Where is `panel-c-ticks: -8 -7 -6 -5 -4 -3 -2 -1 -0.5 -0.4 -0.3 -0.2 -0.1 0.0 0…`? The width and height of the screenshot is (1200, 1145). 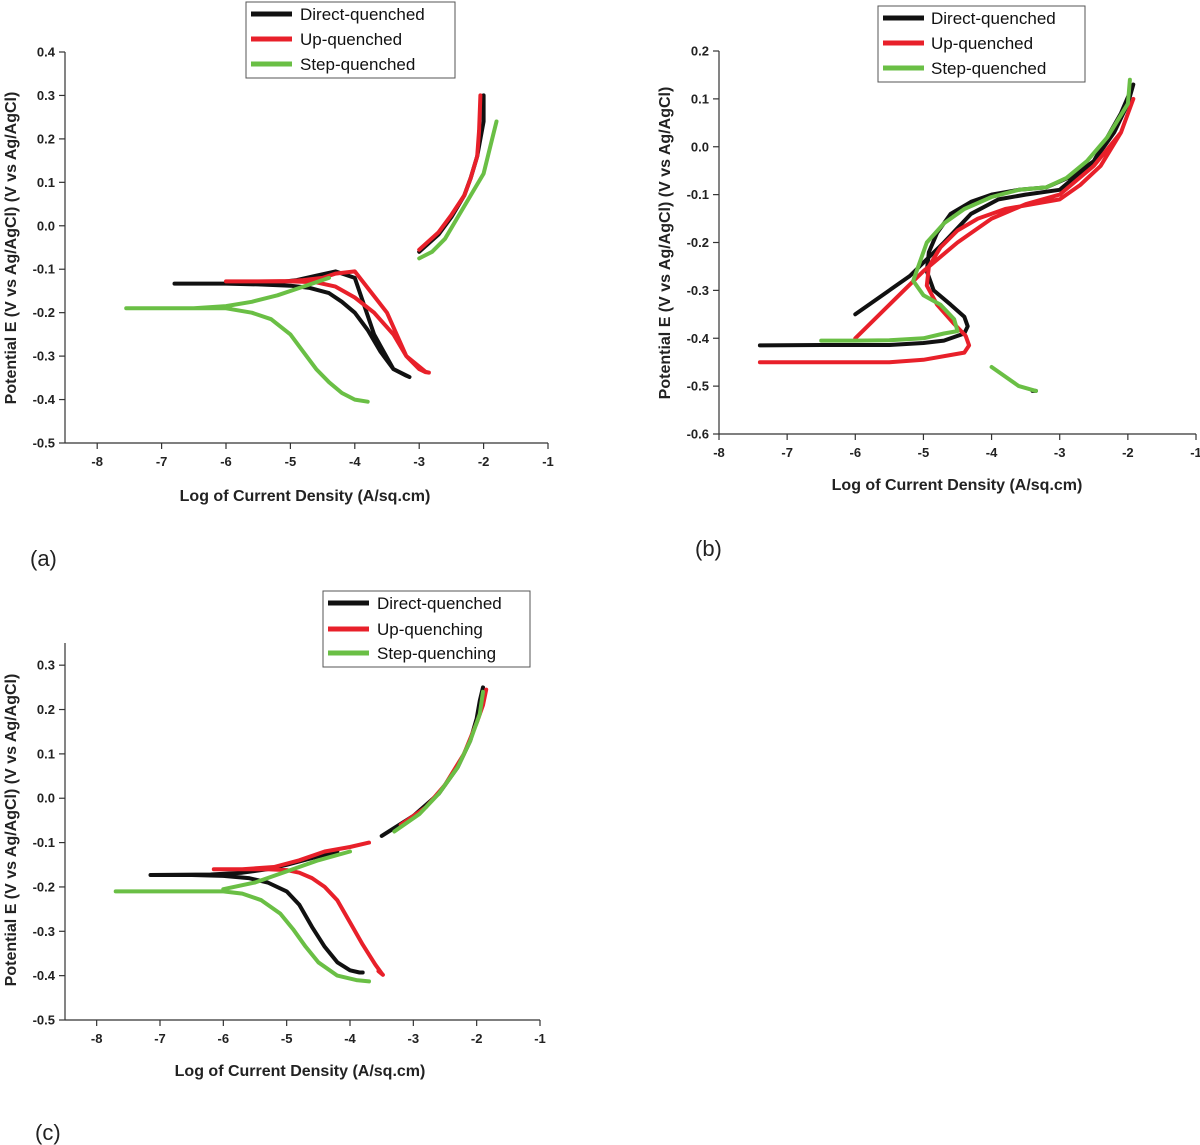
panel-c-ticks: -8 -7 -6 -5 -4 -3 -2 -1 -0.5 -0.4 -0.3 -0.2 -0.1 0.0 0… is located at coordinates (289, 852).